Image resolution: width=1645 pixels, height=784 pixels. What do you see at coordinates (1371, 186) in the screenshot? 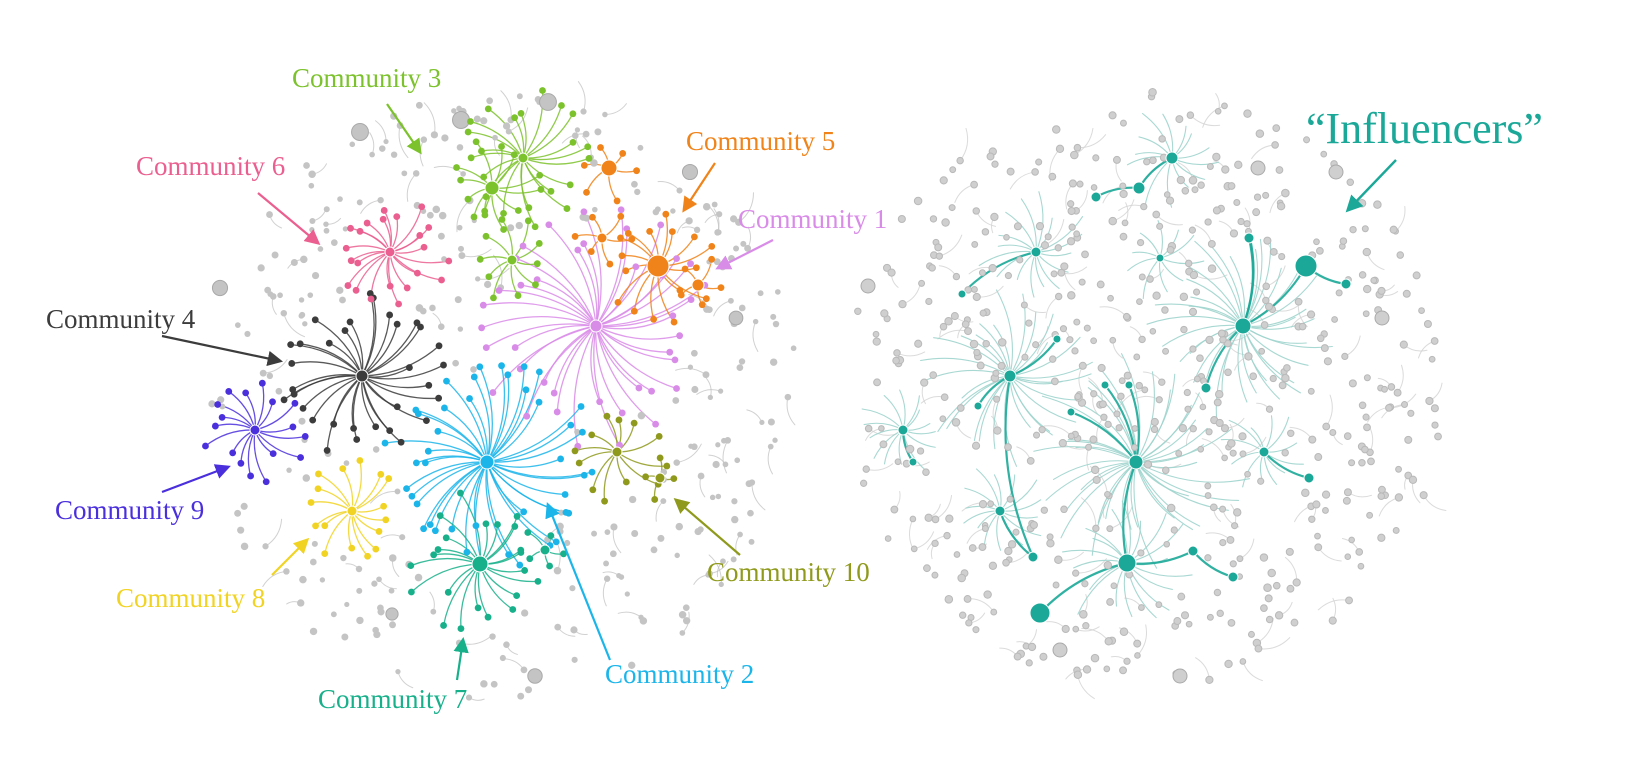
I see `influencers-arrow` at bounding box center [1371, 186].